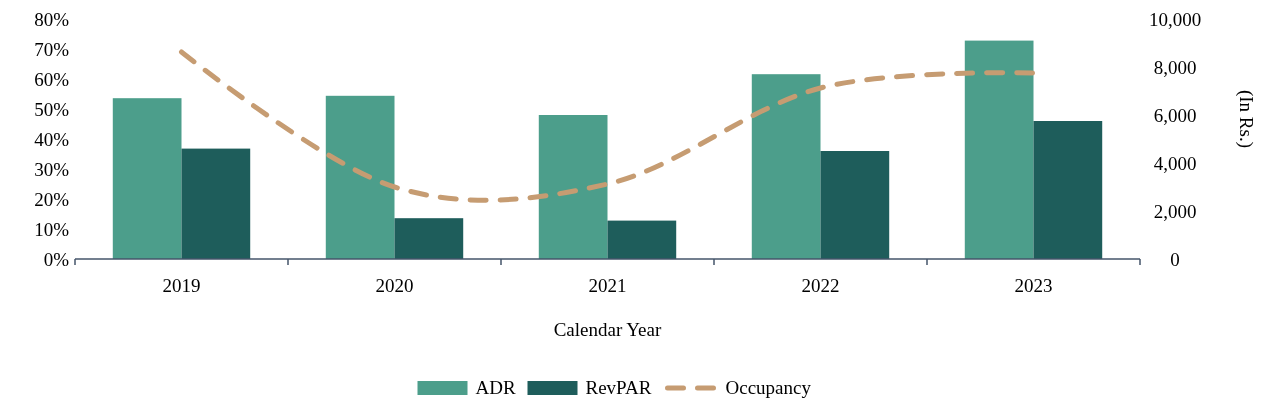  Describe the element at coordinates (1175, 67) in the screenshot. I see `y2-tick-label: 8,000` at that location.